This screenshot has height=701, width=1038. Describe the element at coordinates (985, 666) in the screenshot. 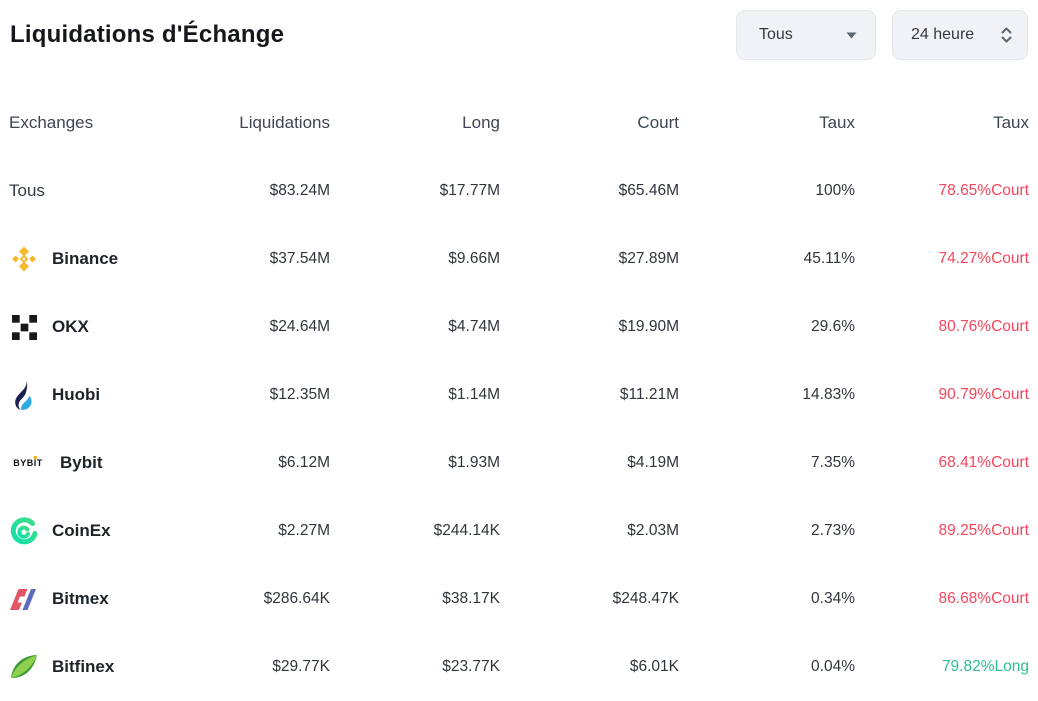

I see `taux2-value: 79.82%Long` at that location.